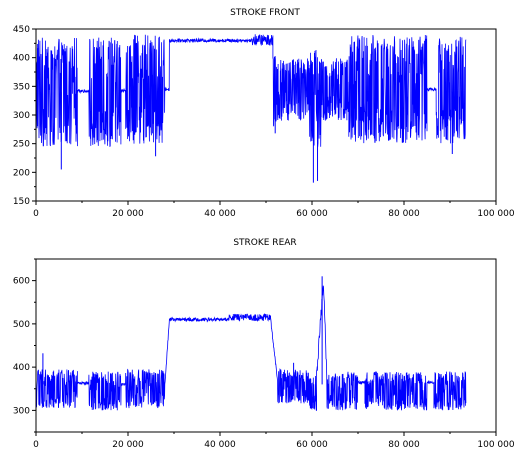 The height and width of the screenshot is (459, 523). What do you see at coordinates (21, 282) in the screenshot?
I see `y-tick-label: 600` at bounding box center [21, 282].